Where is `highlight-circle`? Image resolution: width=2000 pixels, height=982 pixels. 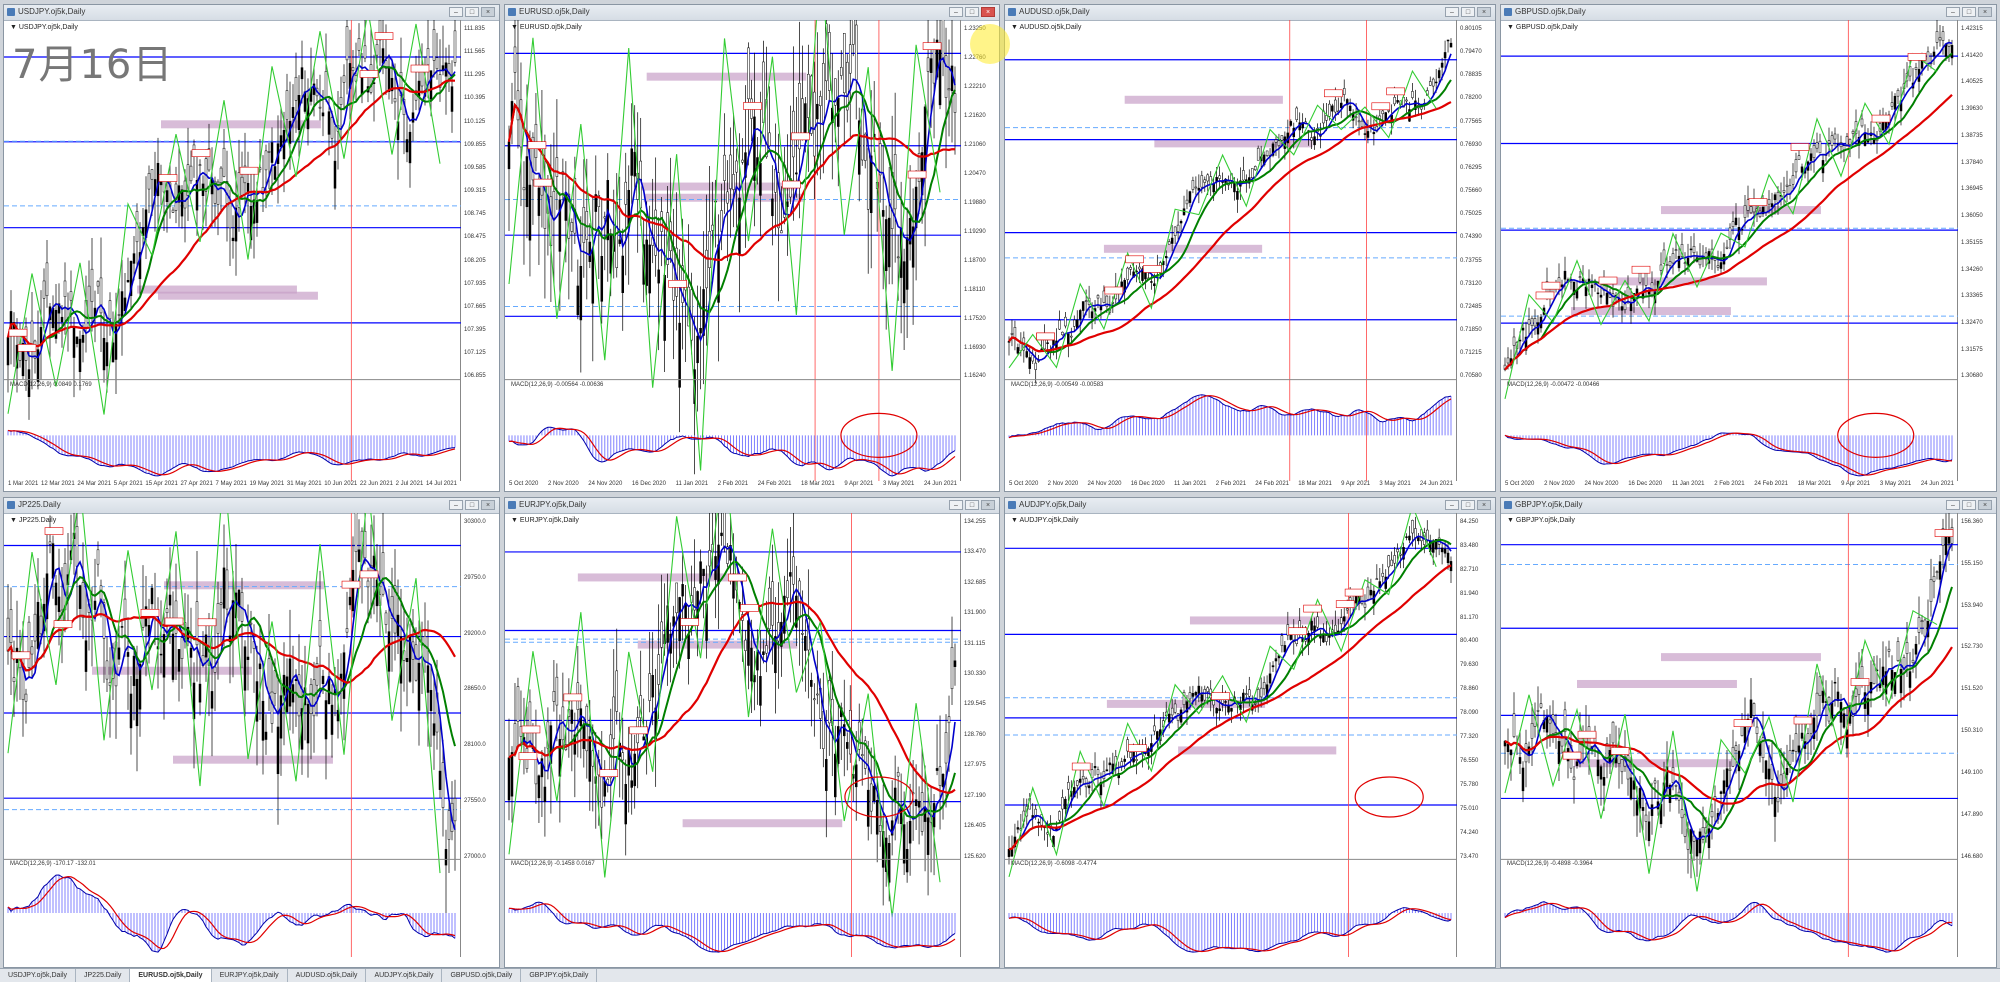 highlight-circle is located at coordinates (1389, 797).